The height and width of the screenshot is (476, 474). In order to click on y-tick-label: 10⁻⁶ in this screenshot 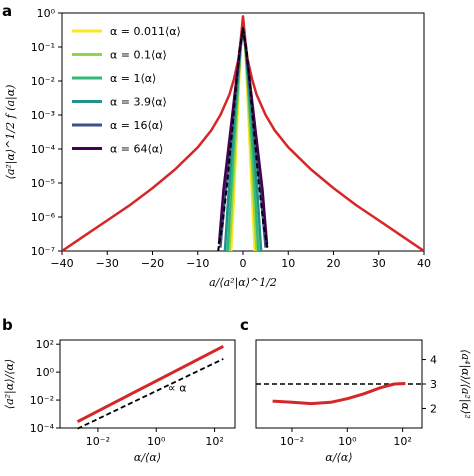, I will do `click(43, 217)`.